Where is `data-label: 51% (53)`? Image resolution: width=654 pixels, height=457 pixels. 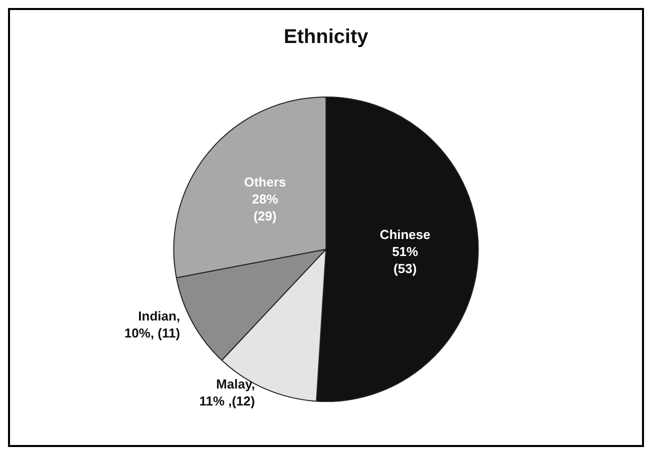 data-label: 51% (53) is located at coordinates (405, 260).